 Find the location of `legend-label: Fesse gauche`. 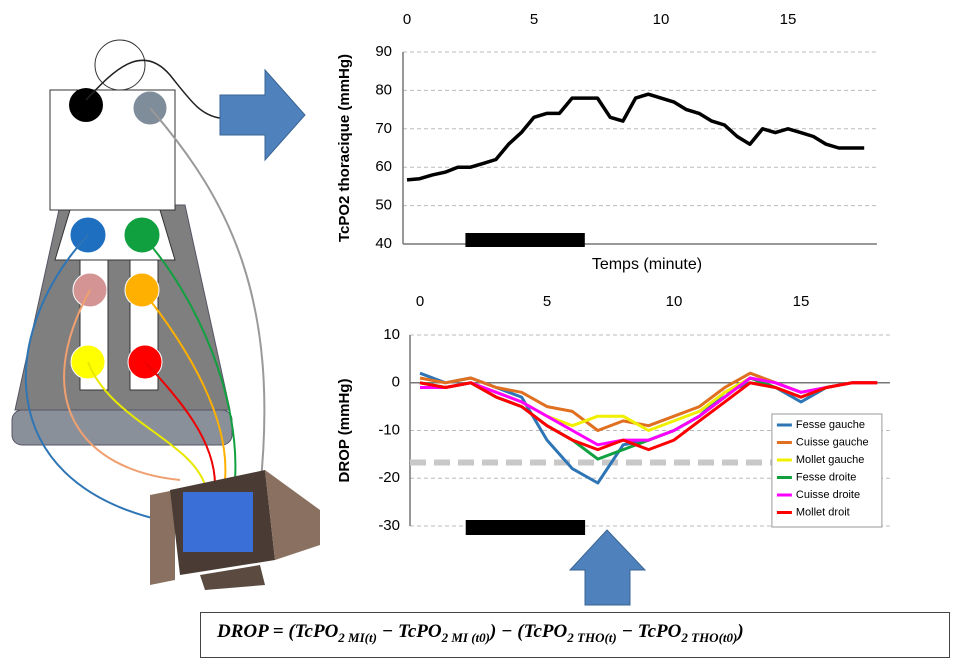

legend-label: Fesse gauche is located at coordinates (830, 425).